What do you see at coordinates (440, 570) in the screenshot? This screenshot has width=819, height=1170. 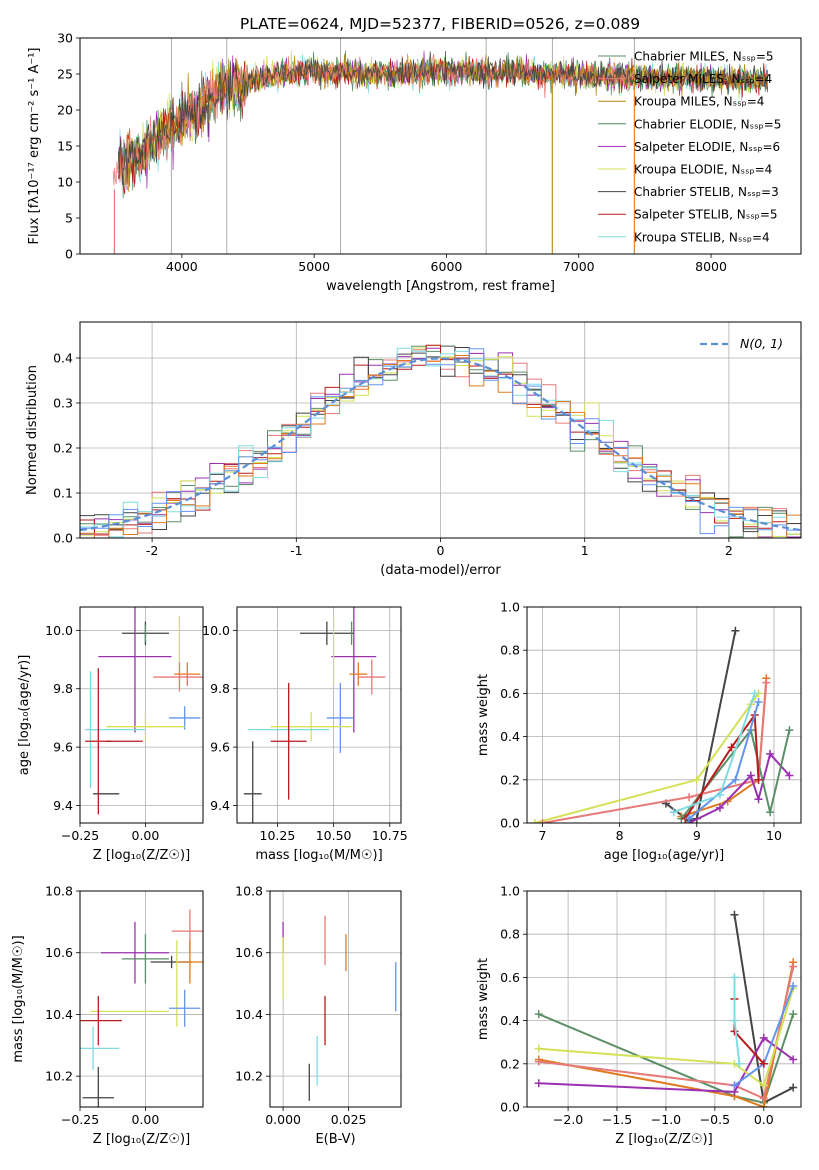 I see `x-axis-label: (data-model)/error` at bounding box center [440, 570].